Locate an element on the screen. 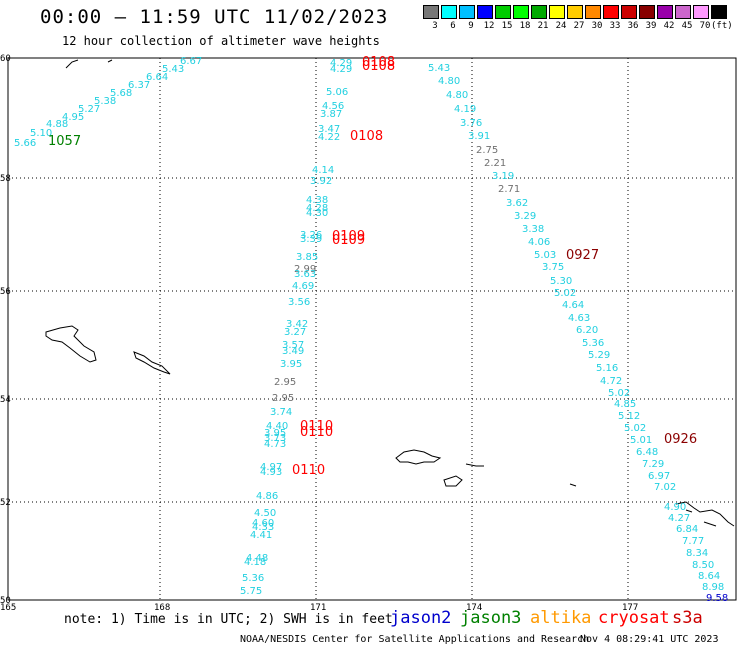 The image size is (740, 650). wave-height-label: 6.67 is located at coordinates (191, 61).